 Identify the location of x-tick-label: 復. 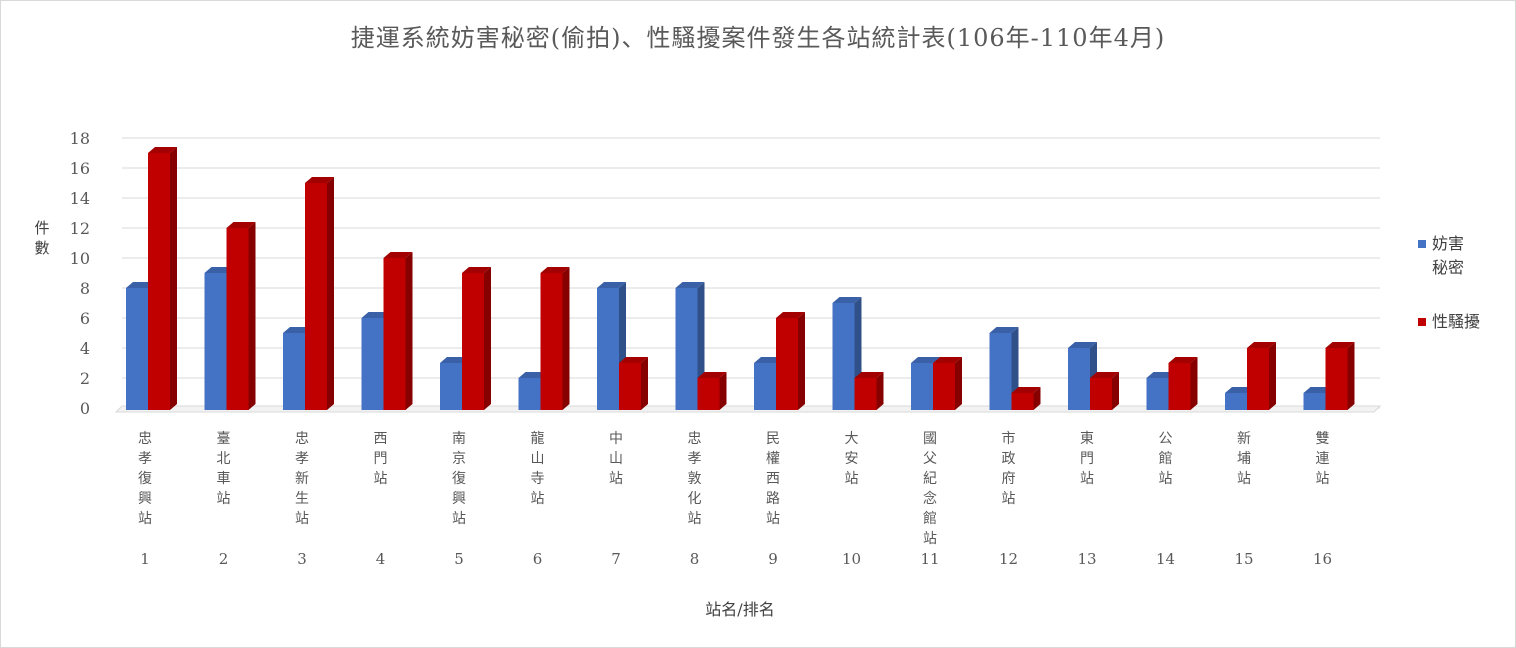
(145, 478).